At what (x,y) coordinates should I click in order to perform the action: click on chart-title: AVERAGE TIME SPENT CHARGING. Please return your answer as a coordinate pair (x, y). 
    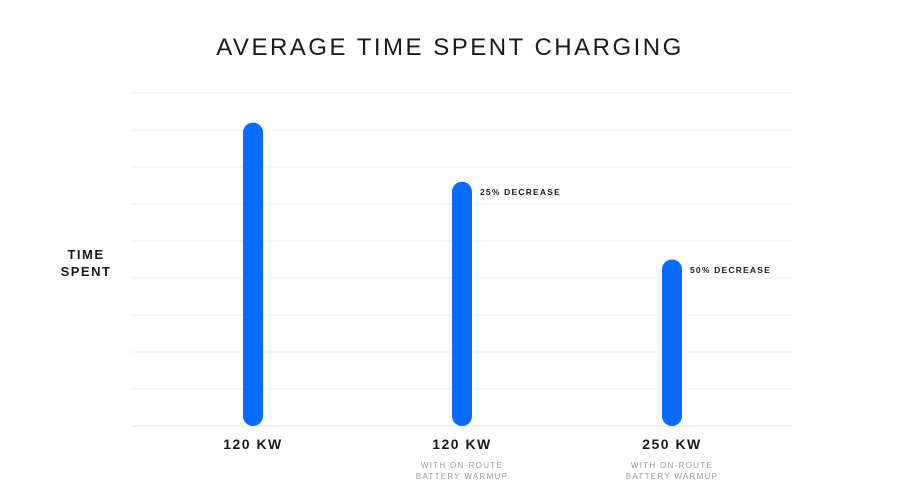
    Looking at the image, I should click on (450, 47).